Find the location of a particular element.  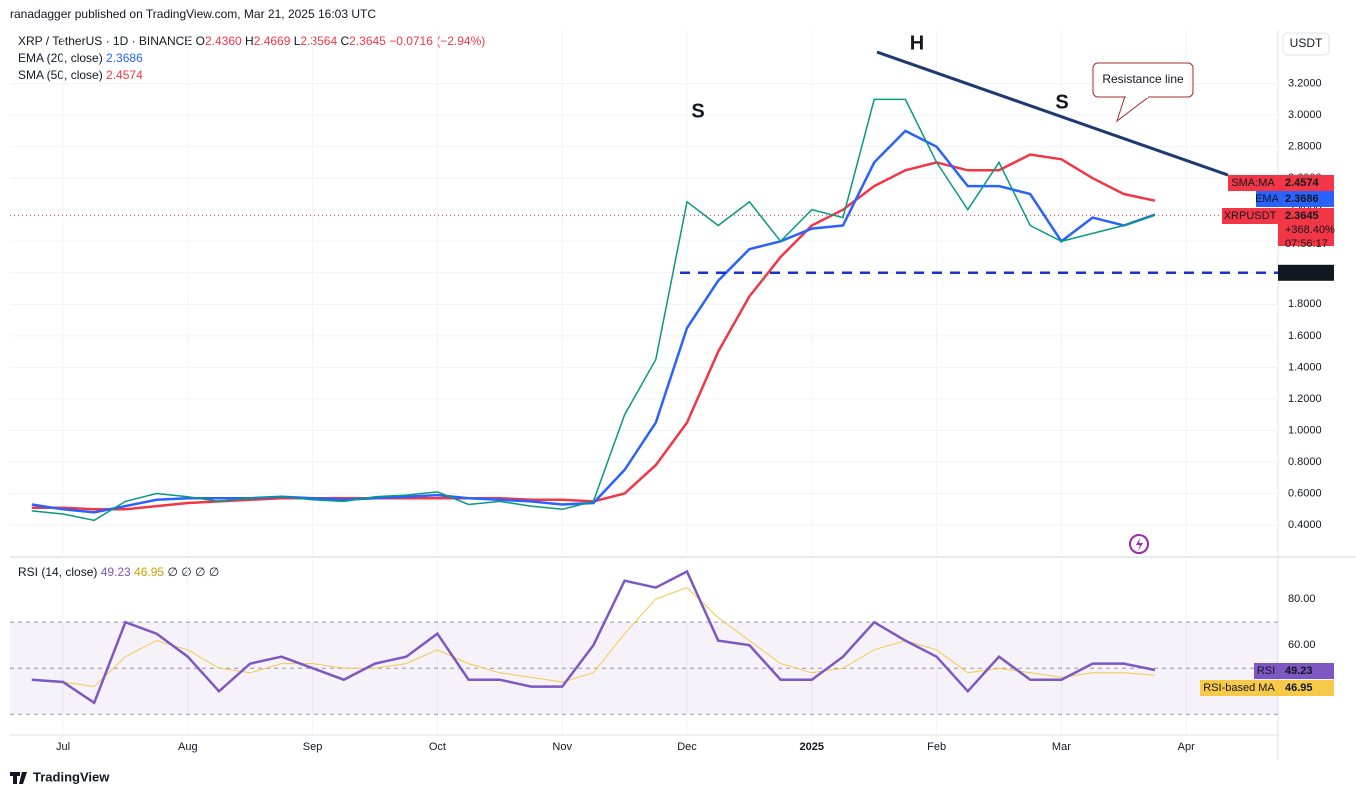

y-tick-label: 1.4000 is located at coordinates (1305, 367).